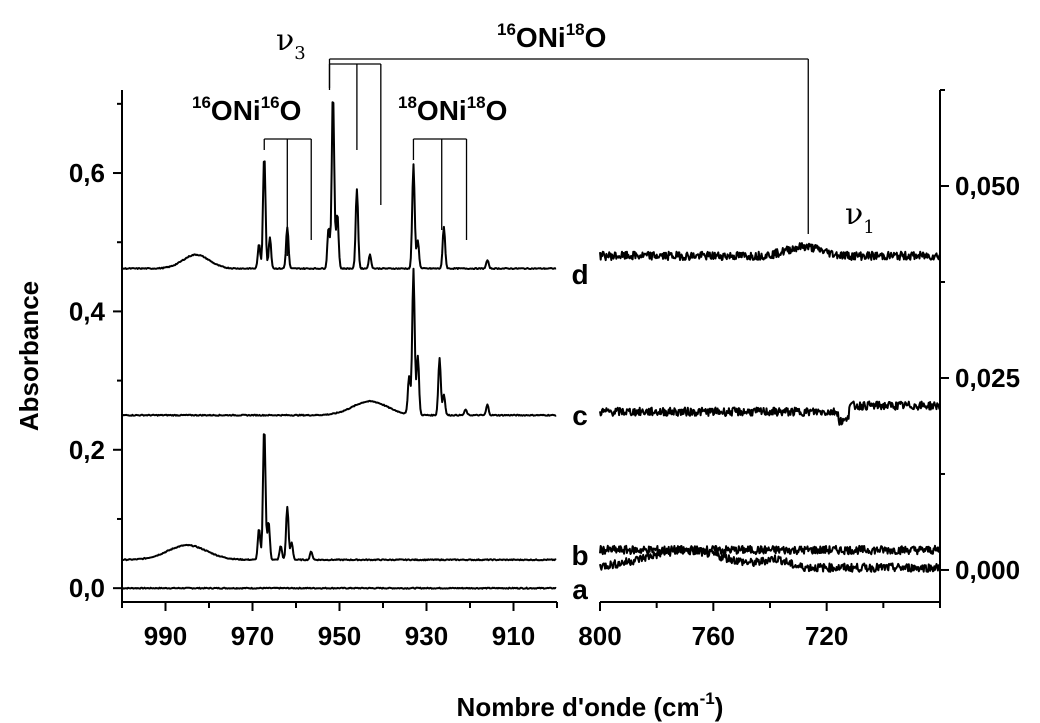 This screenshot has width=1040, height=723. What do you see at coordinates (987, 570) in the screenshot?
I see `right-y-tick-label: 0,000` at bounding box center [987, 570].